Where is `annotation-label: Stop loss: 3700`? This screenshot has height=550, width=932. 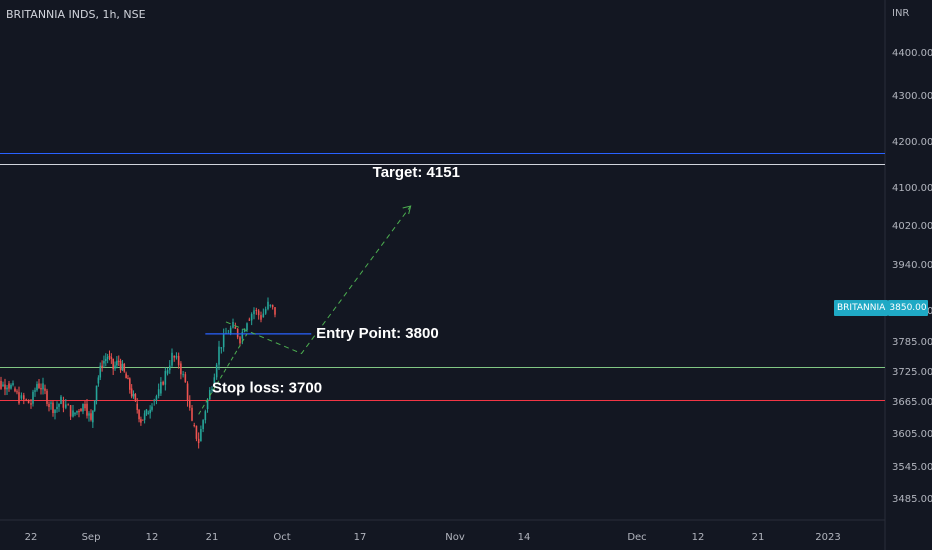
annotation-label: Stop loss: 3700 is located at coordinates (267, 388).